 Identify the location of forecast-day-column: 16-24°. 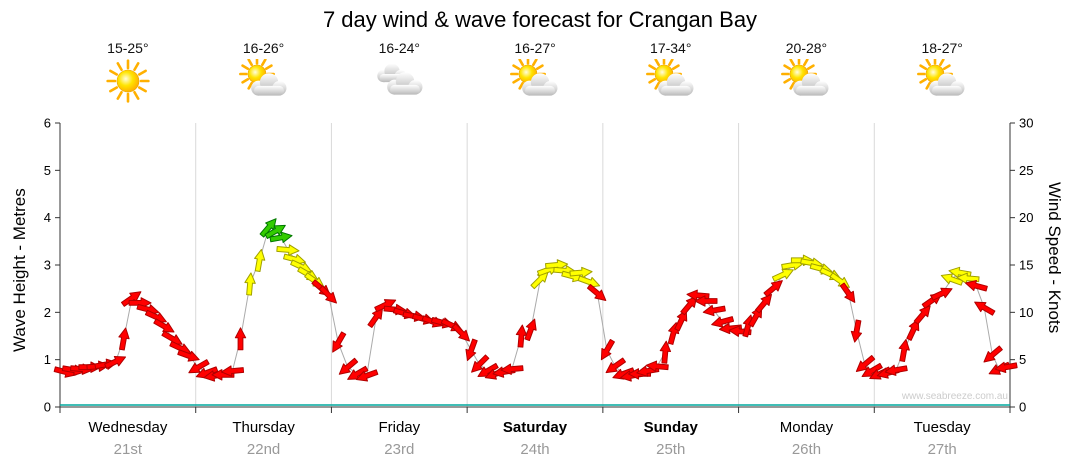
(399, 72).